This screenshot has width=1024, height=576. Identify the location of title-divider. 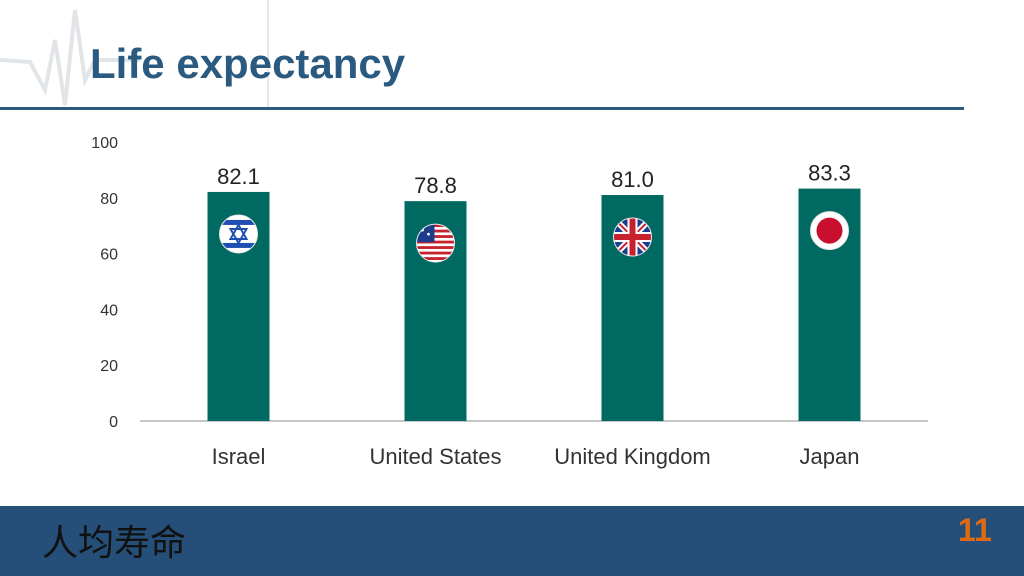
(482, 108).